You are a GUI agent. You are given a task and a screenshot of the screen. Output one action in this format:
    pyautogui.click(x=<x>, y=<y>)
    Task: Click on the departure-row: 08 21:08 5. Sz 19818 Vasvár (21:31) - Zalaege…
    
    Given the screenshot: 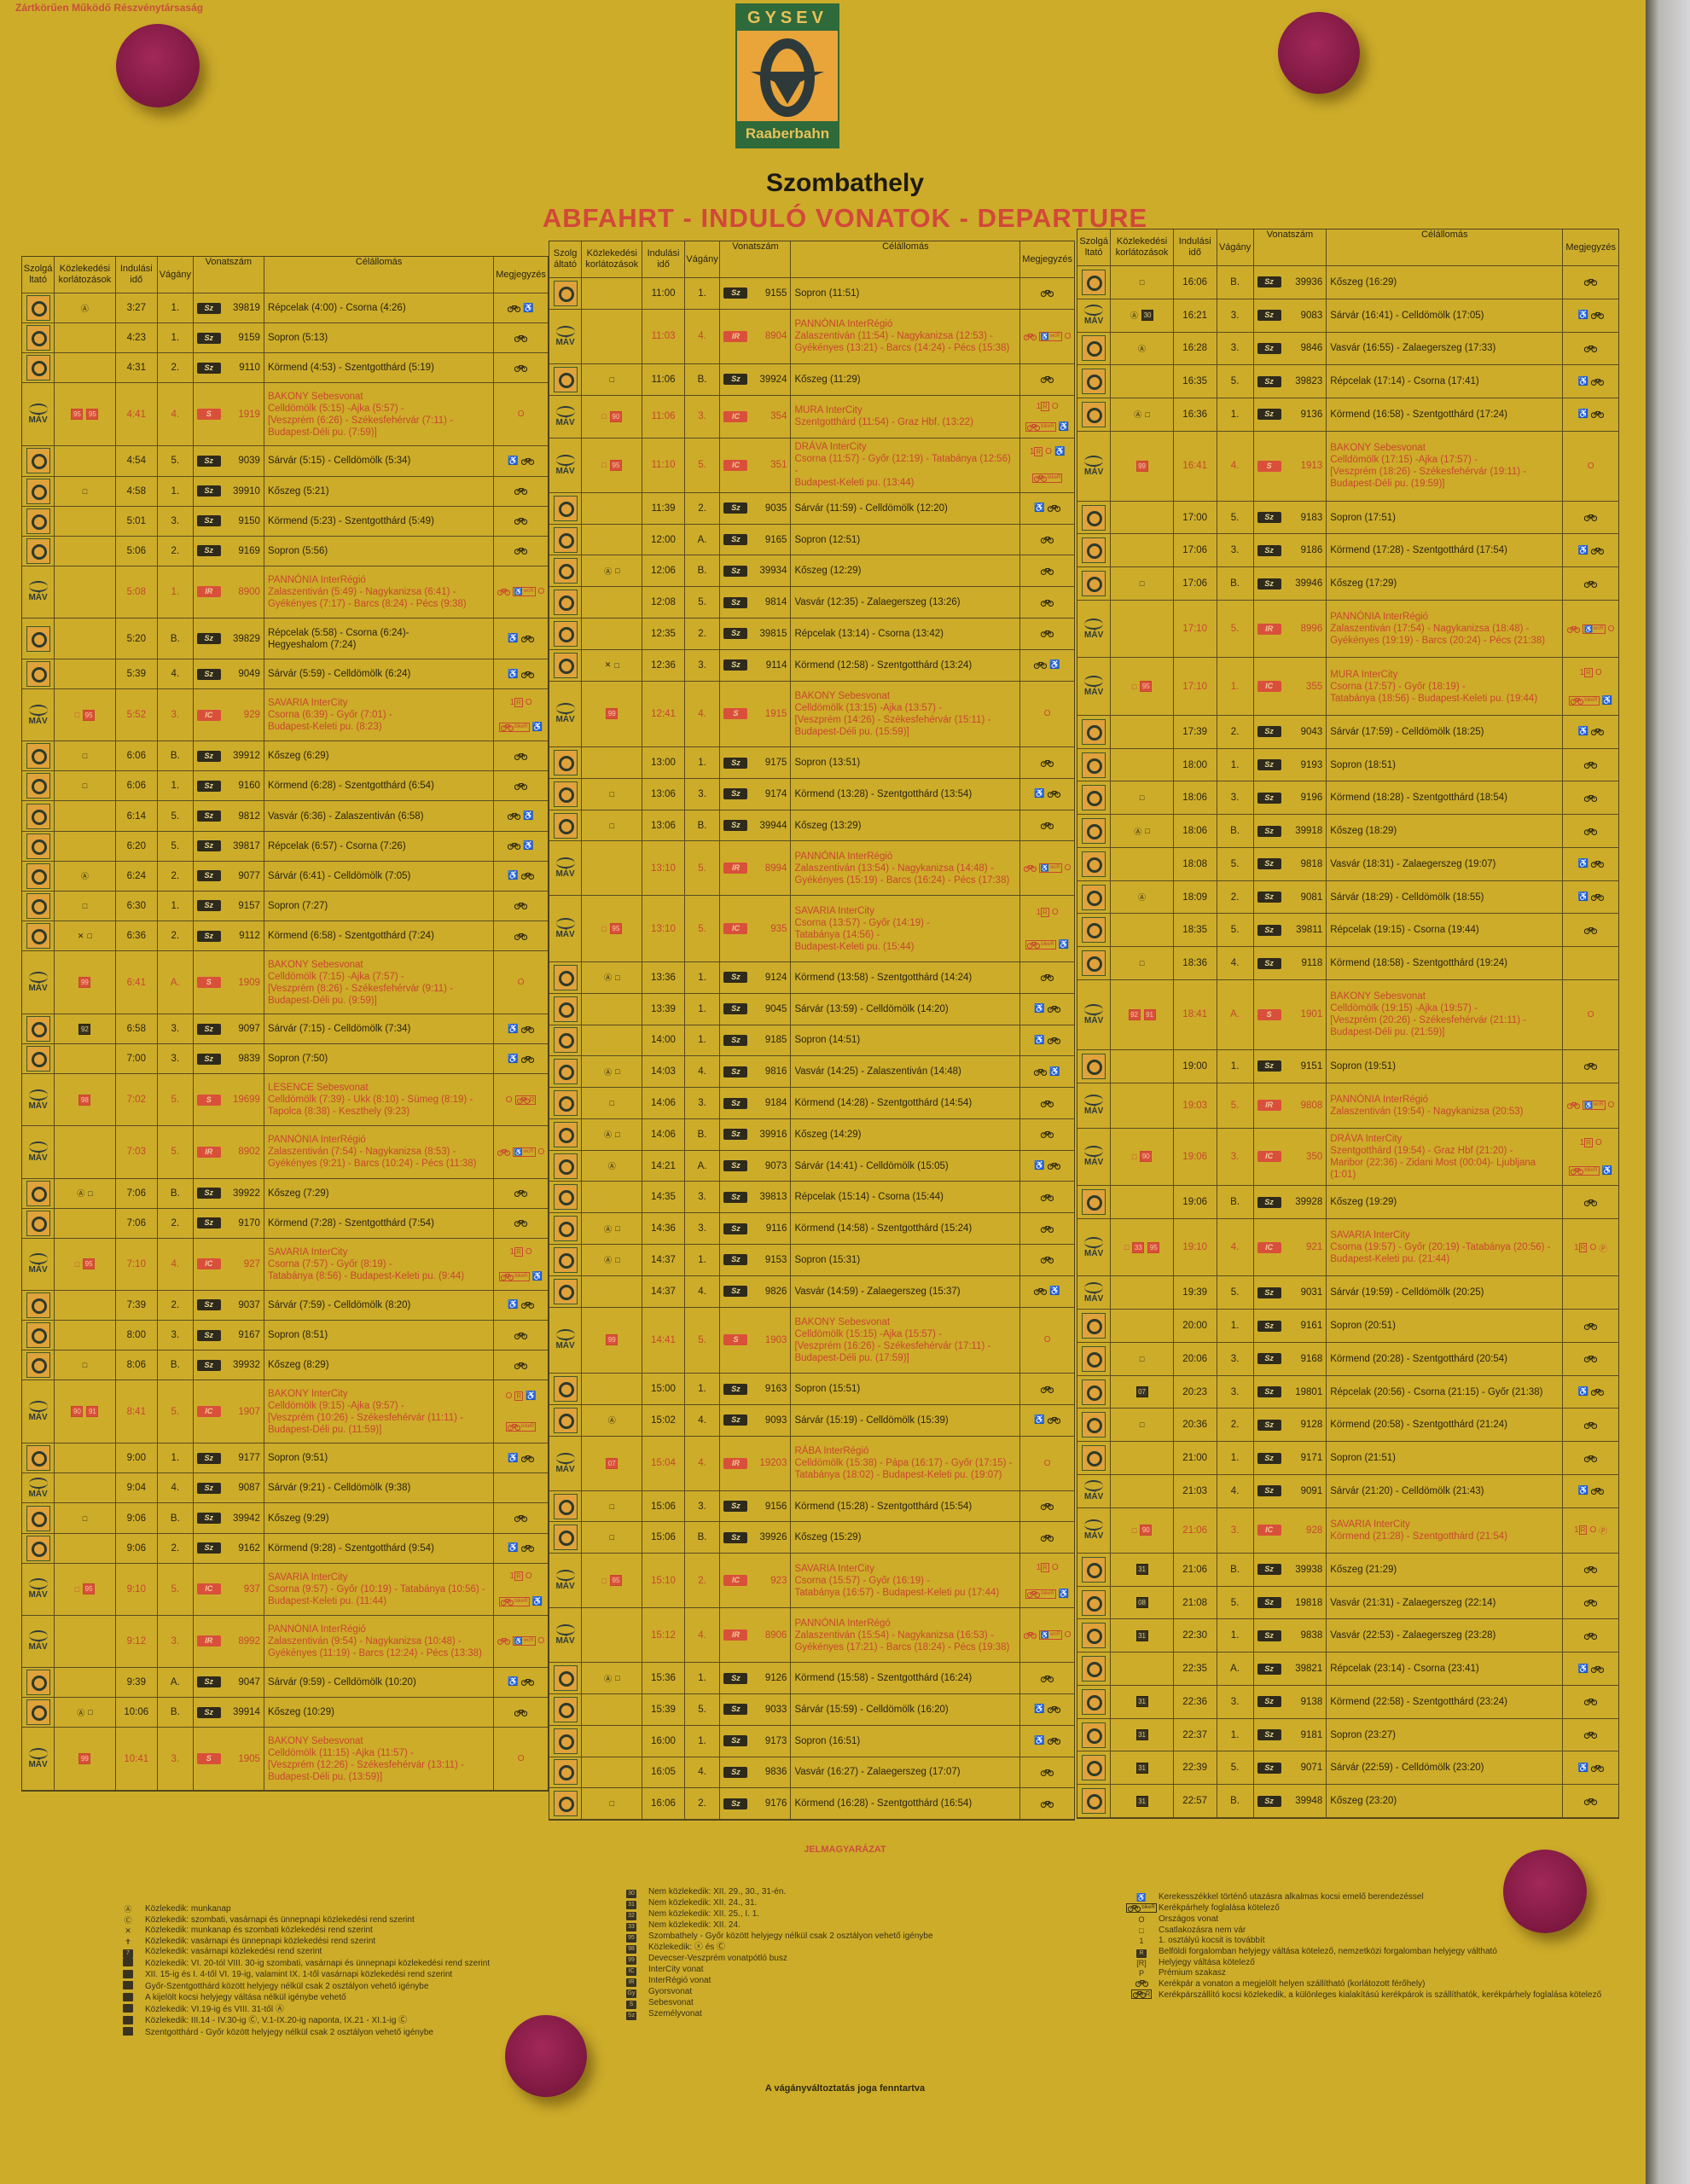 What is the action you would take?
    pyautogui.click(x=1347, y=1603)
    